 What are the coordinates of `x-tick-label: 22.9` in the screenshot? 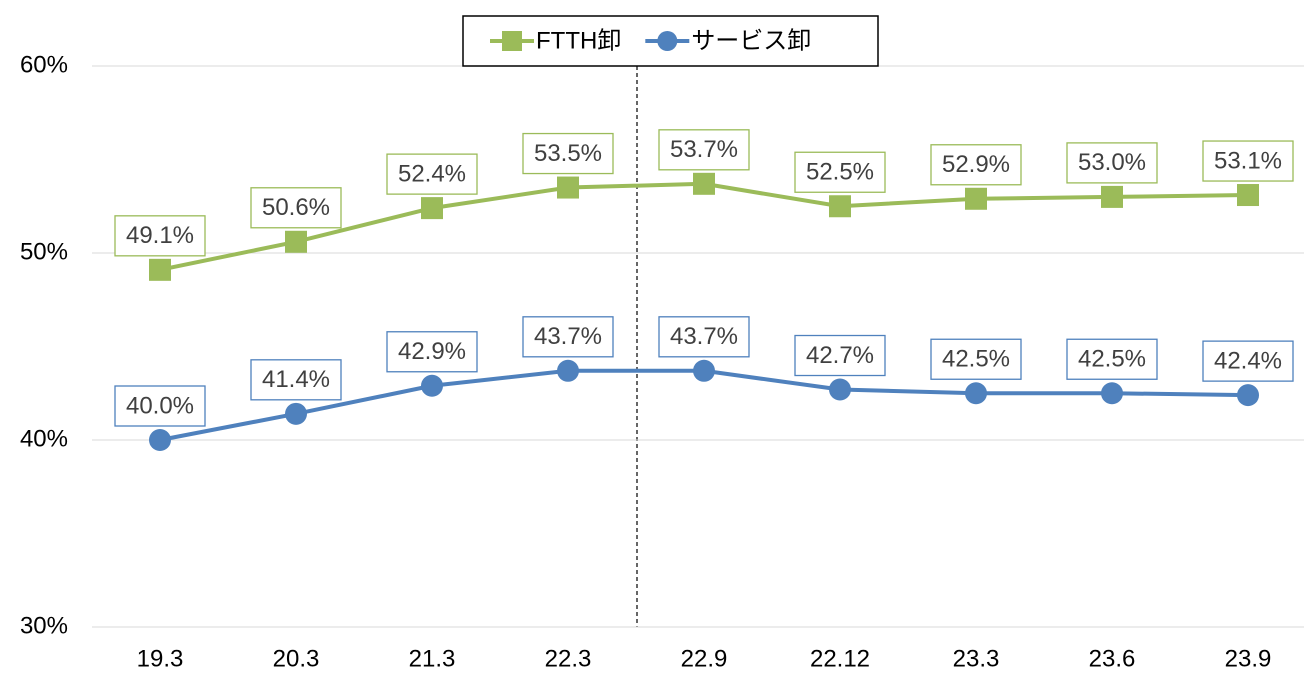 It's located at (704, 658).